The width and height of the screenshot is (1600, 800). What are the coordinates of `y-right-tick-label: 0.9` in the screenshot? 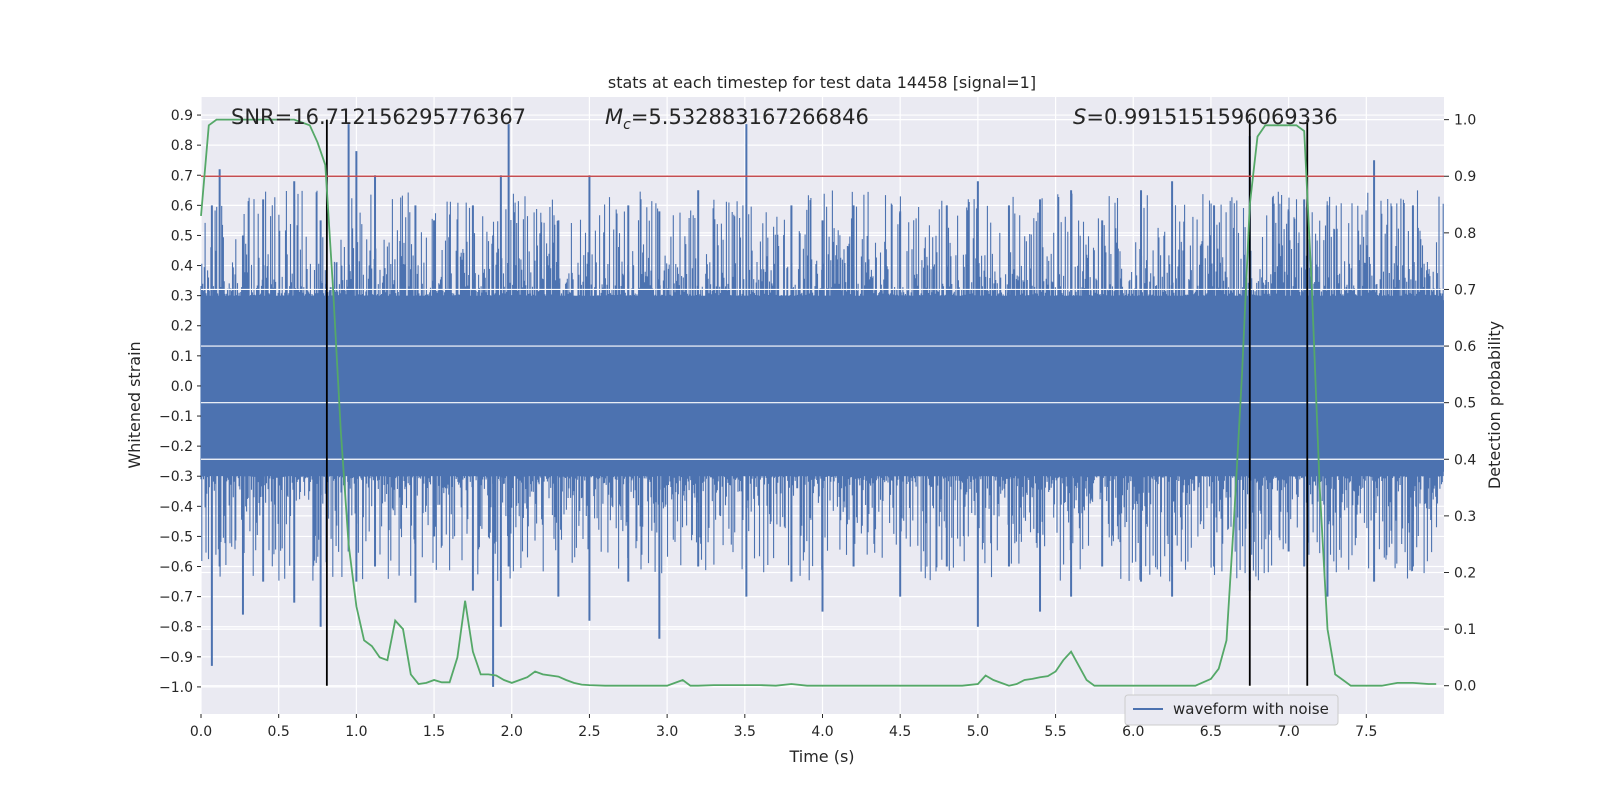 It's located at (1465, 177).